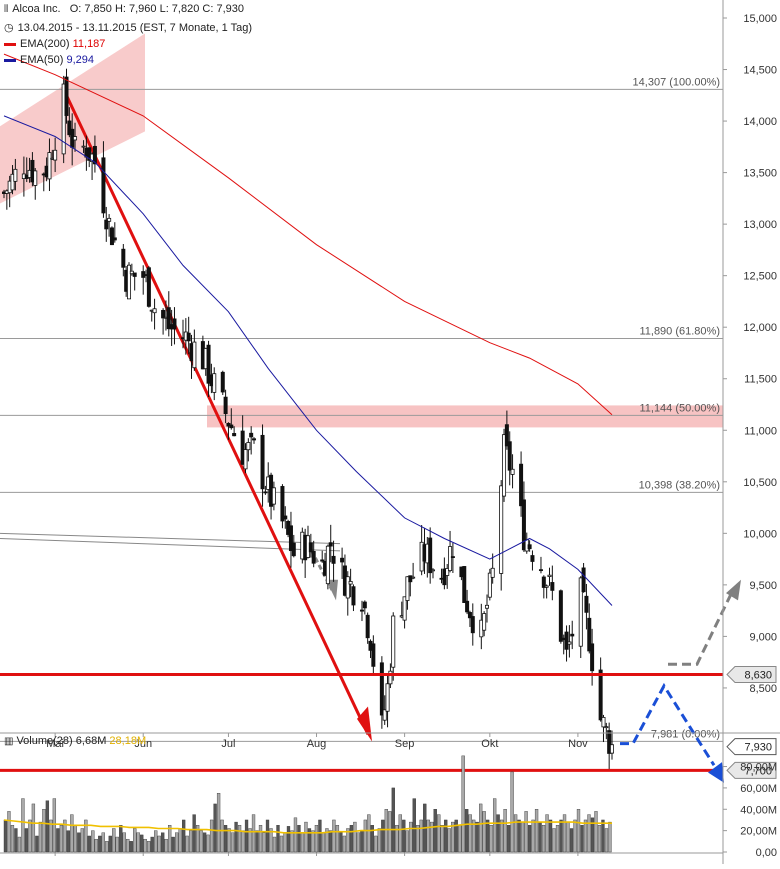  Describe the element at coordinates (42, 60) in the screenshot. I see `ema50-label: EMA(50)` at that location.